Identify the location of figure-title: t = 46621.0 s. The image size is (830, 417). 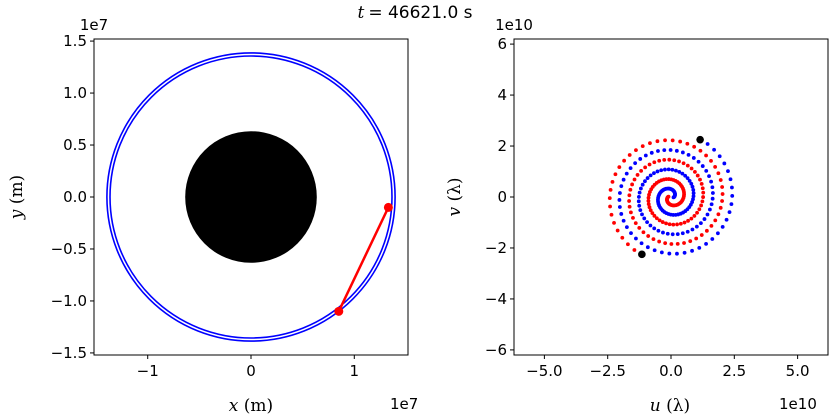
(414, 13).